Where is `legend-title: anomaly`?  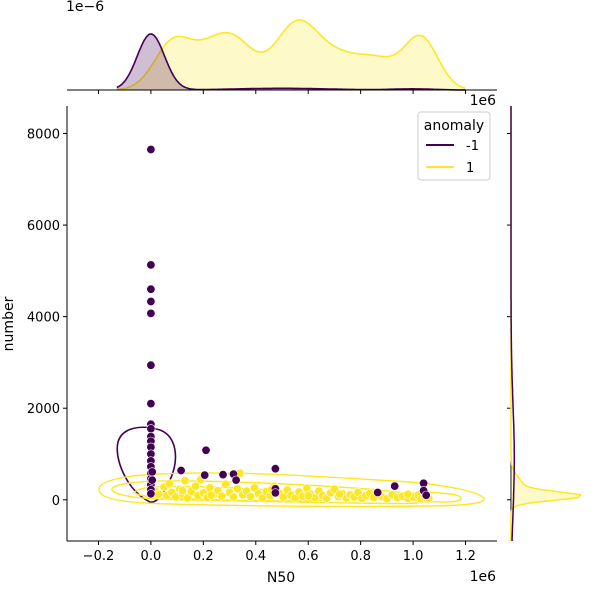 legend-title: anomaly is located at coordinates (454, 126).